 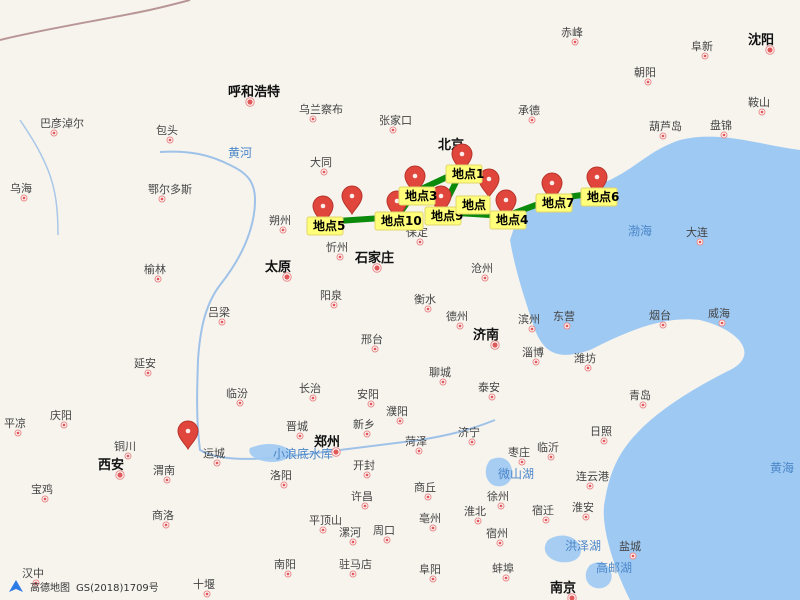 I want to click on city-label: 潍坊, so click(x=585, y=358).